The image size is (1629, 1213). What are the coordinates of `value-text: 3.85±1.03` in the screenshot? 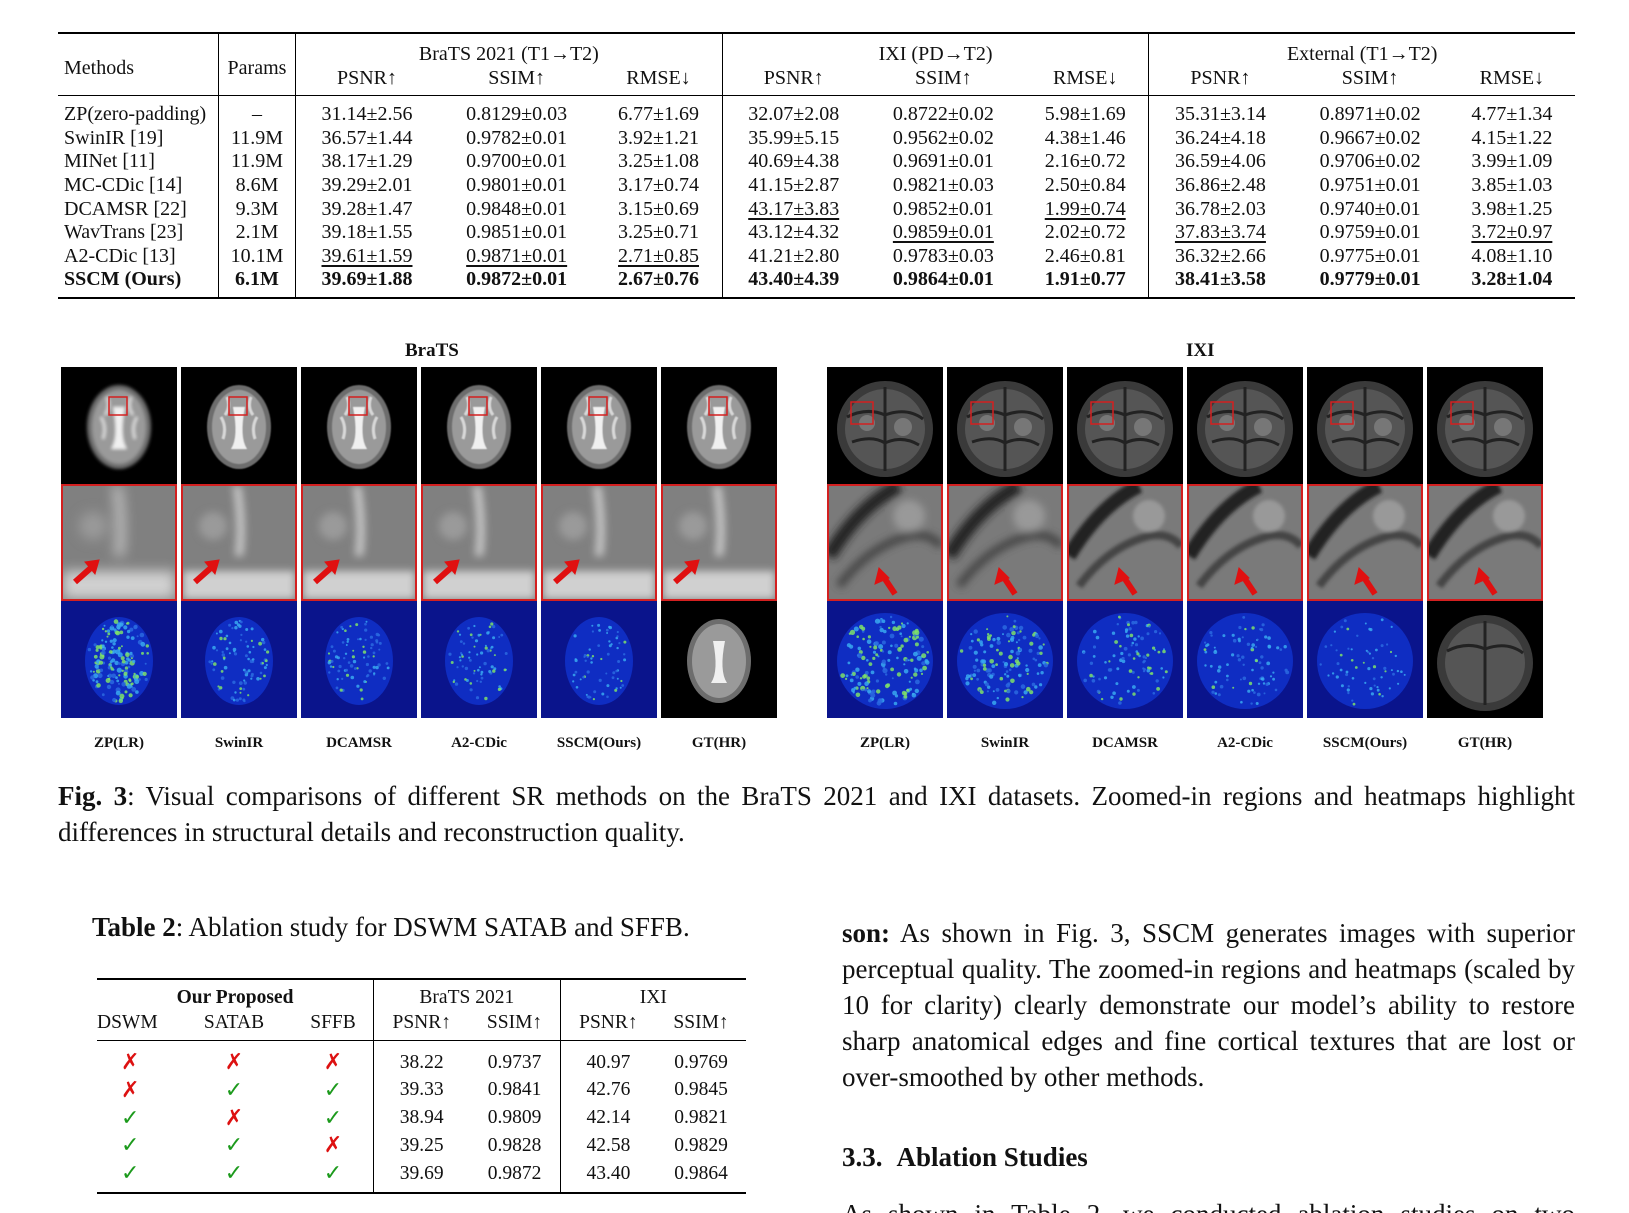 It's located at (1512, 184).